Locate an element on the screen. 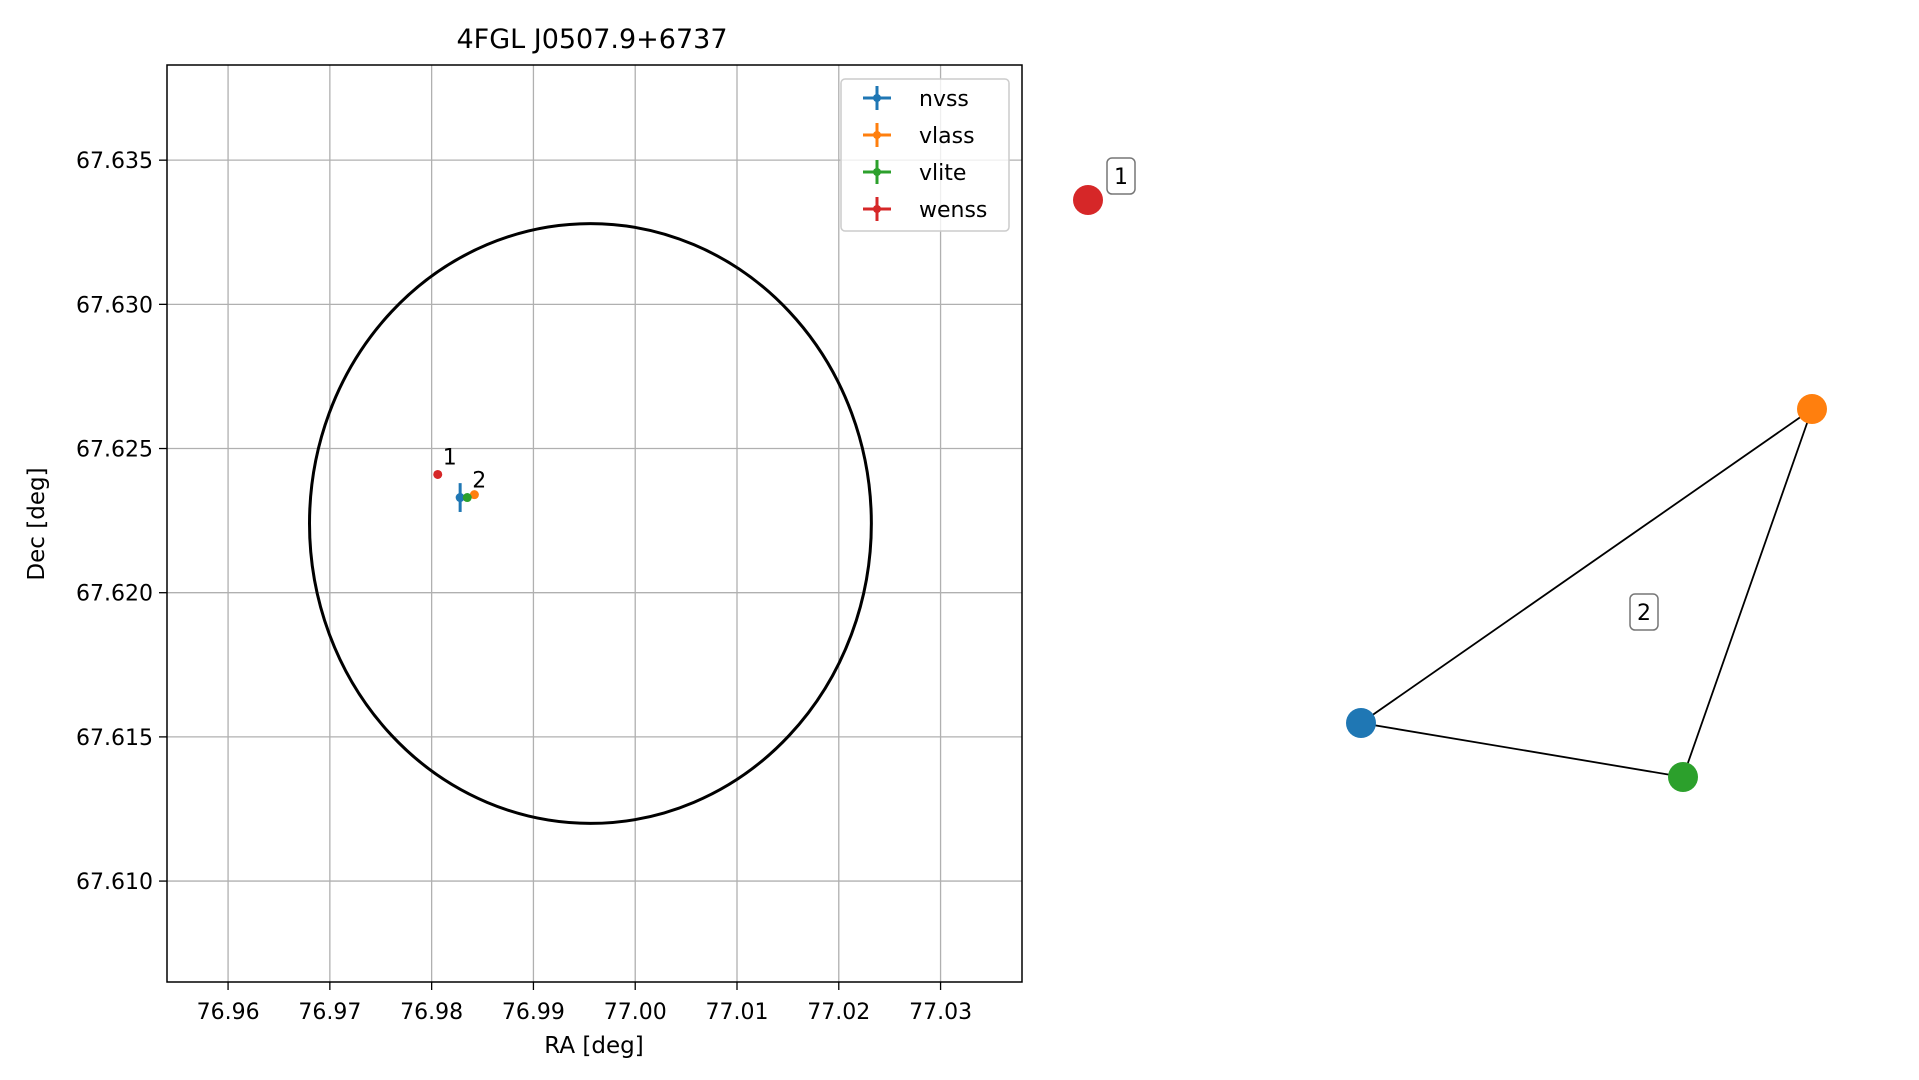  x-tick-label: 77.01 is located at coordinates (737, 1012).